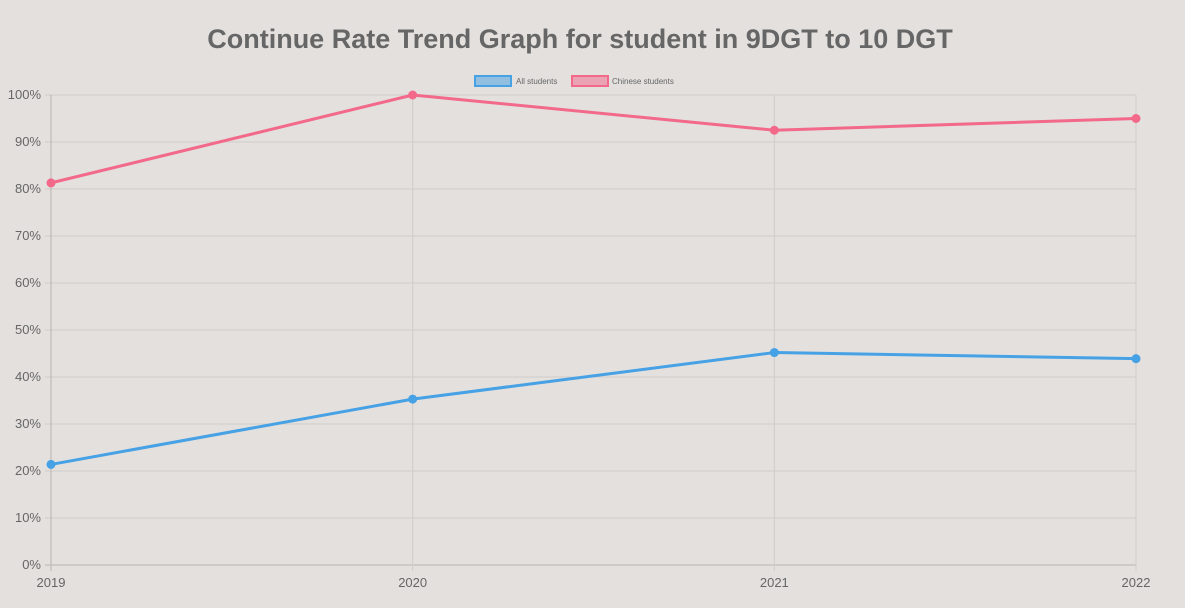 Image resolution: width=1185 pixels, height=608 pixels. What do you see at coordinates (28, 329) in the screenshot?
I see `y-tick-label: 50%` at bounding box center [28, 329].